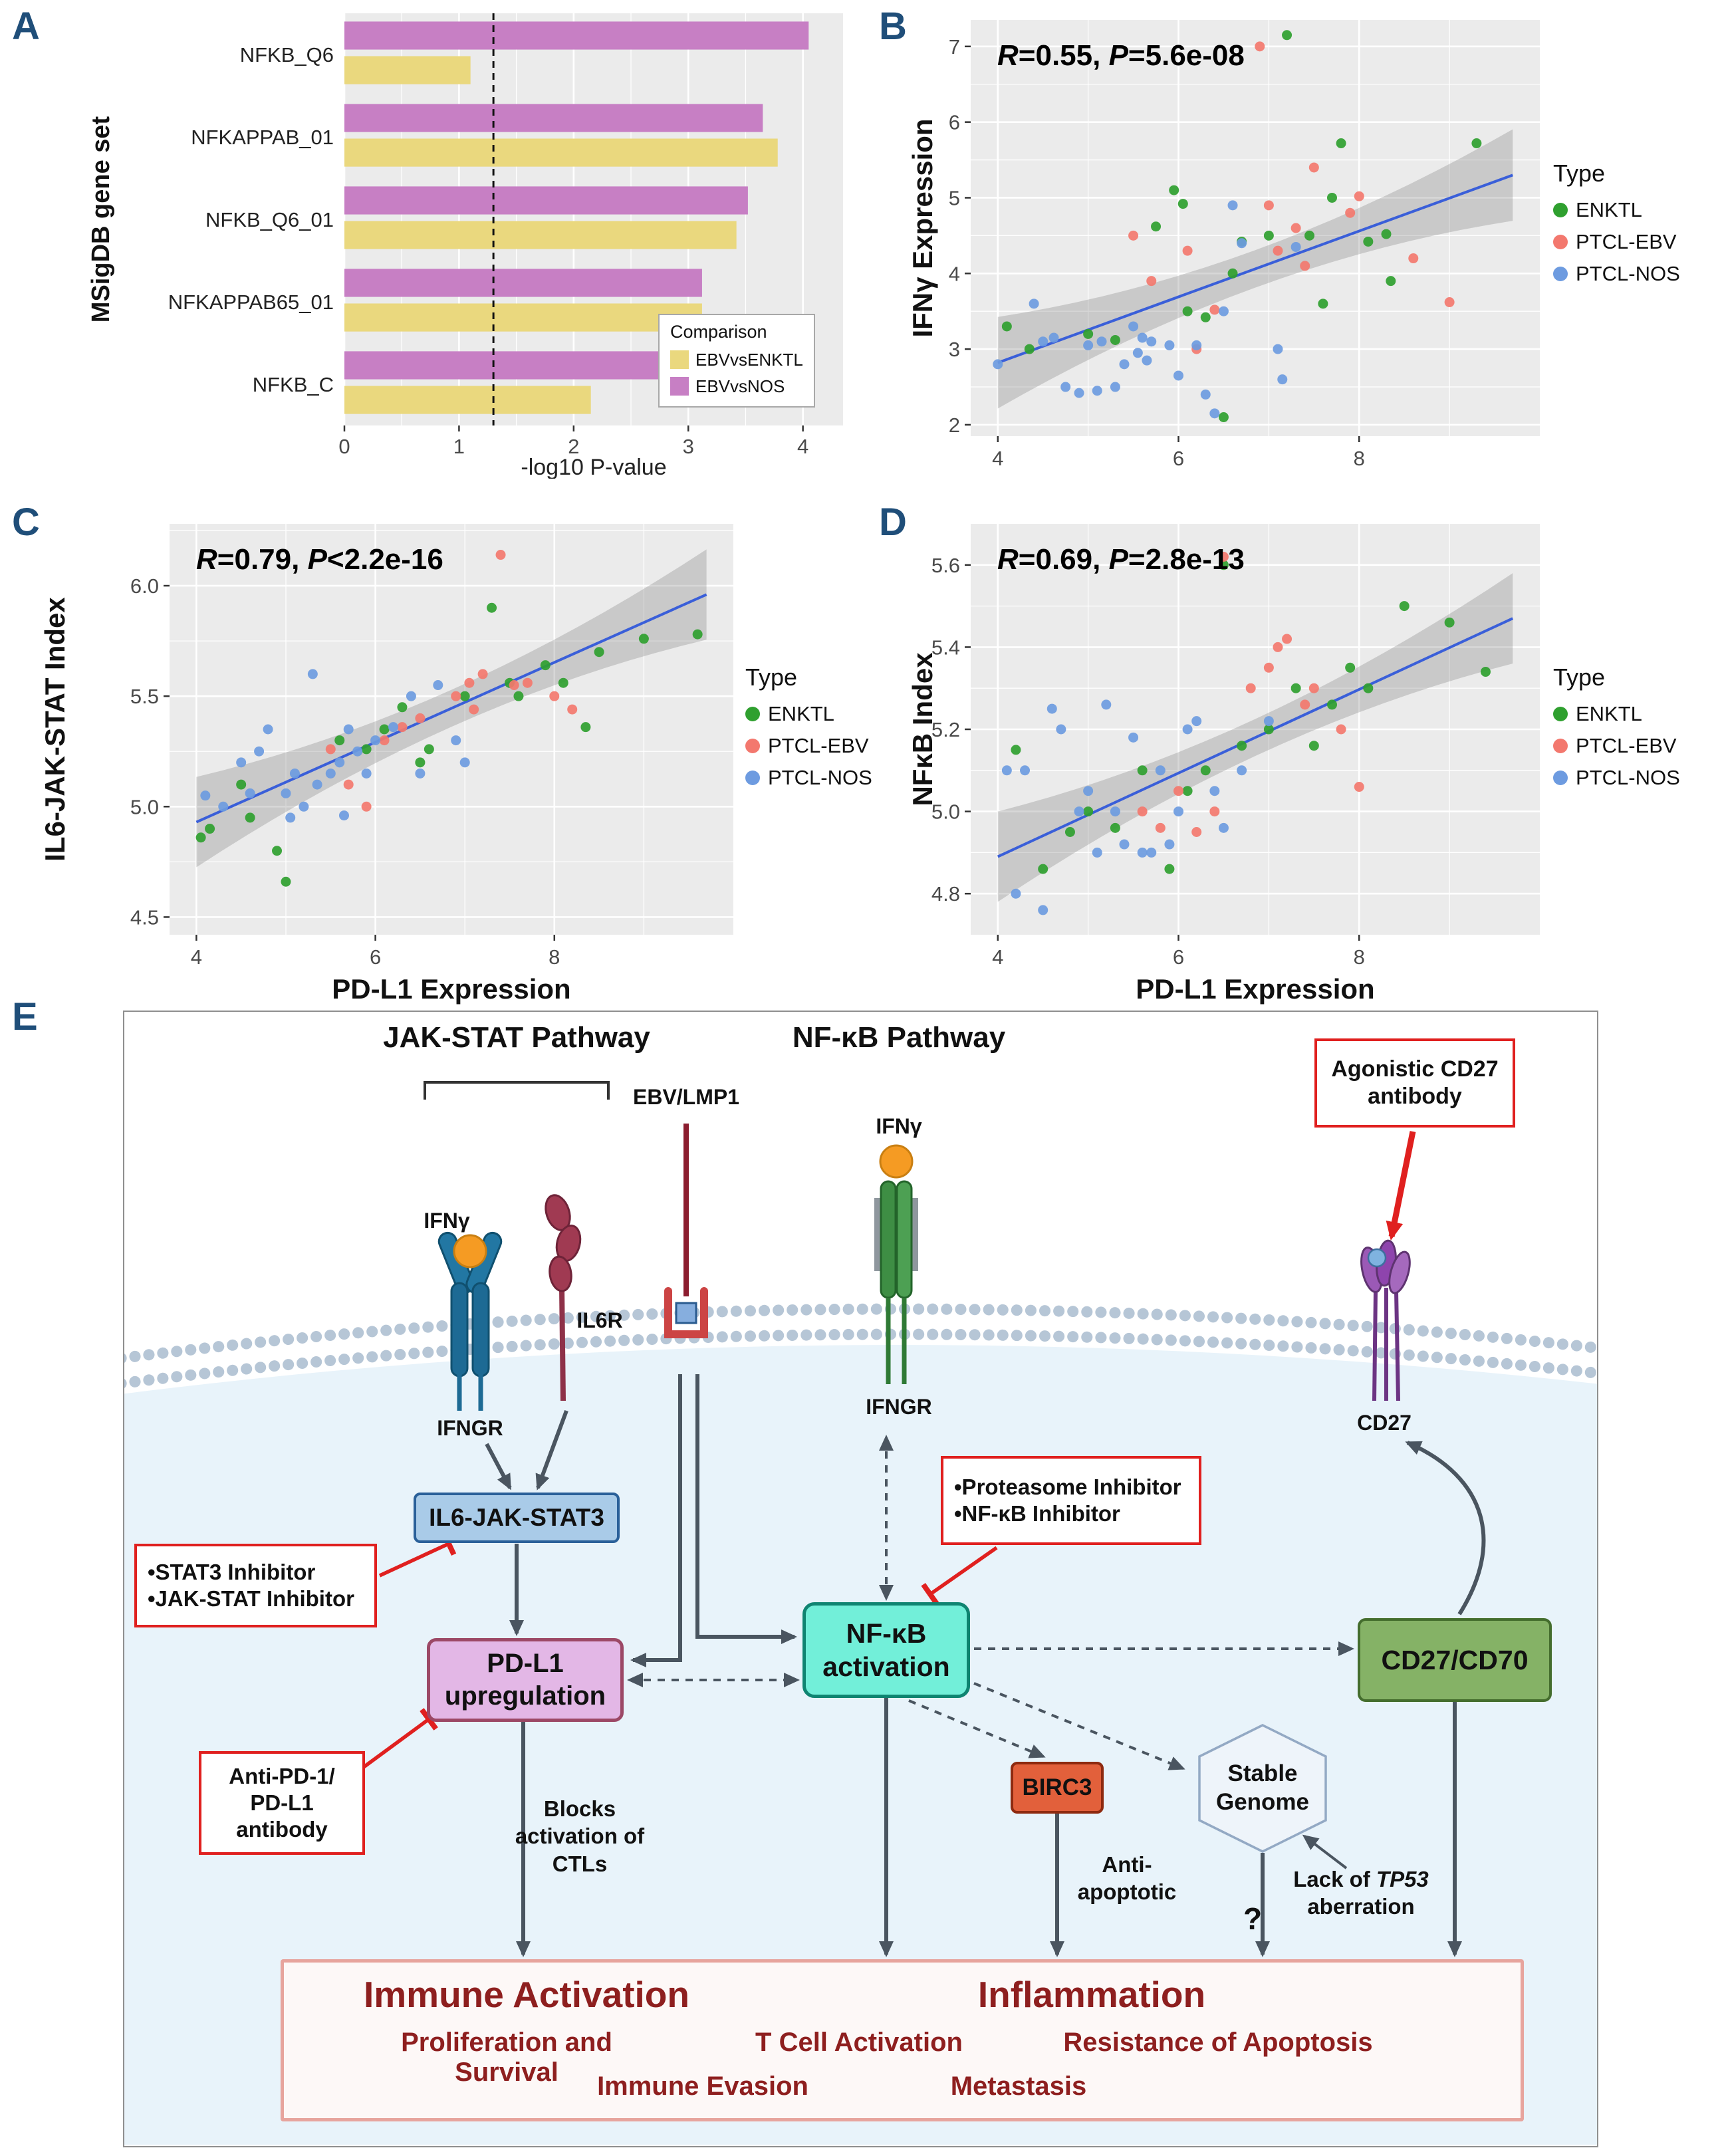 This screenshot has width=1722, height=2156. What do you see at coordinates (593, 467) in the screenshot?
I see `svg-text: -log10 P-value` at bounding box center [593, 467].